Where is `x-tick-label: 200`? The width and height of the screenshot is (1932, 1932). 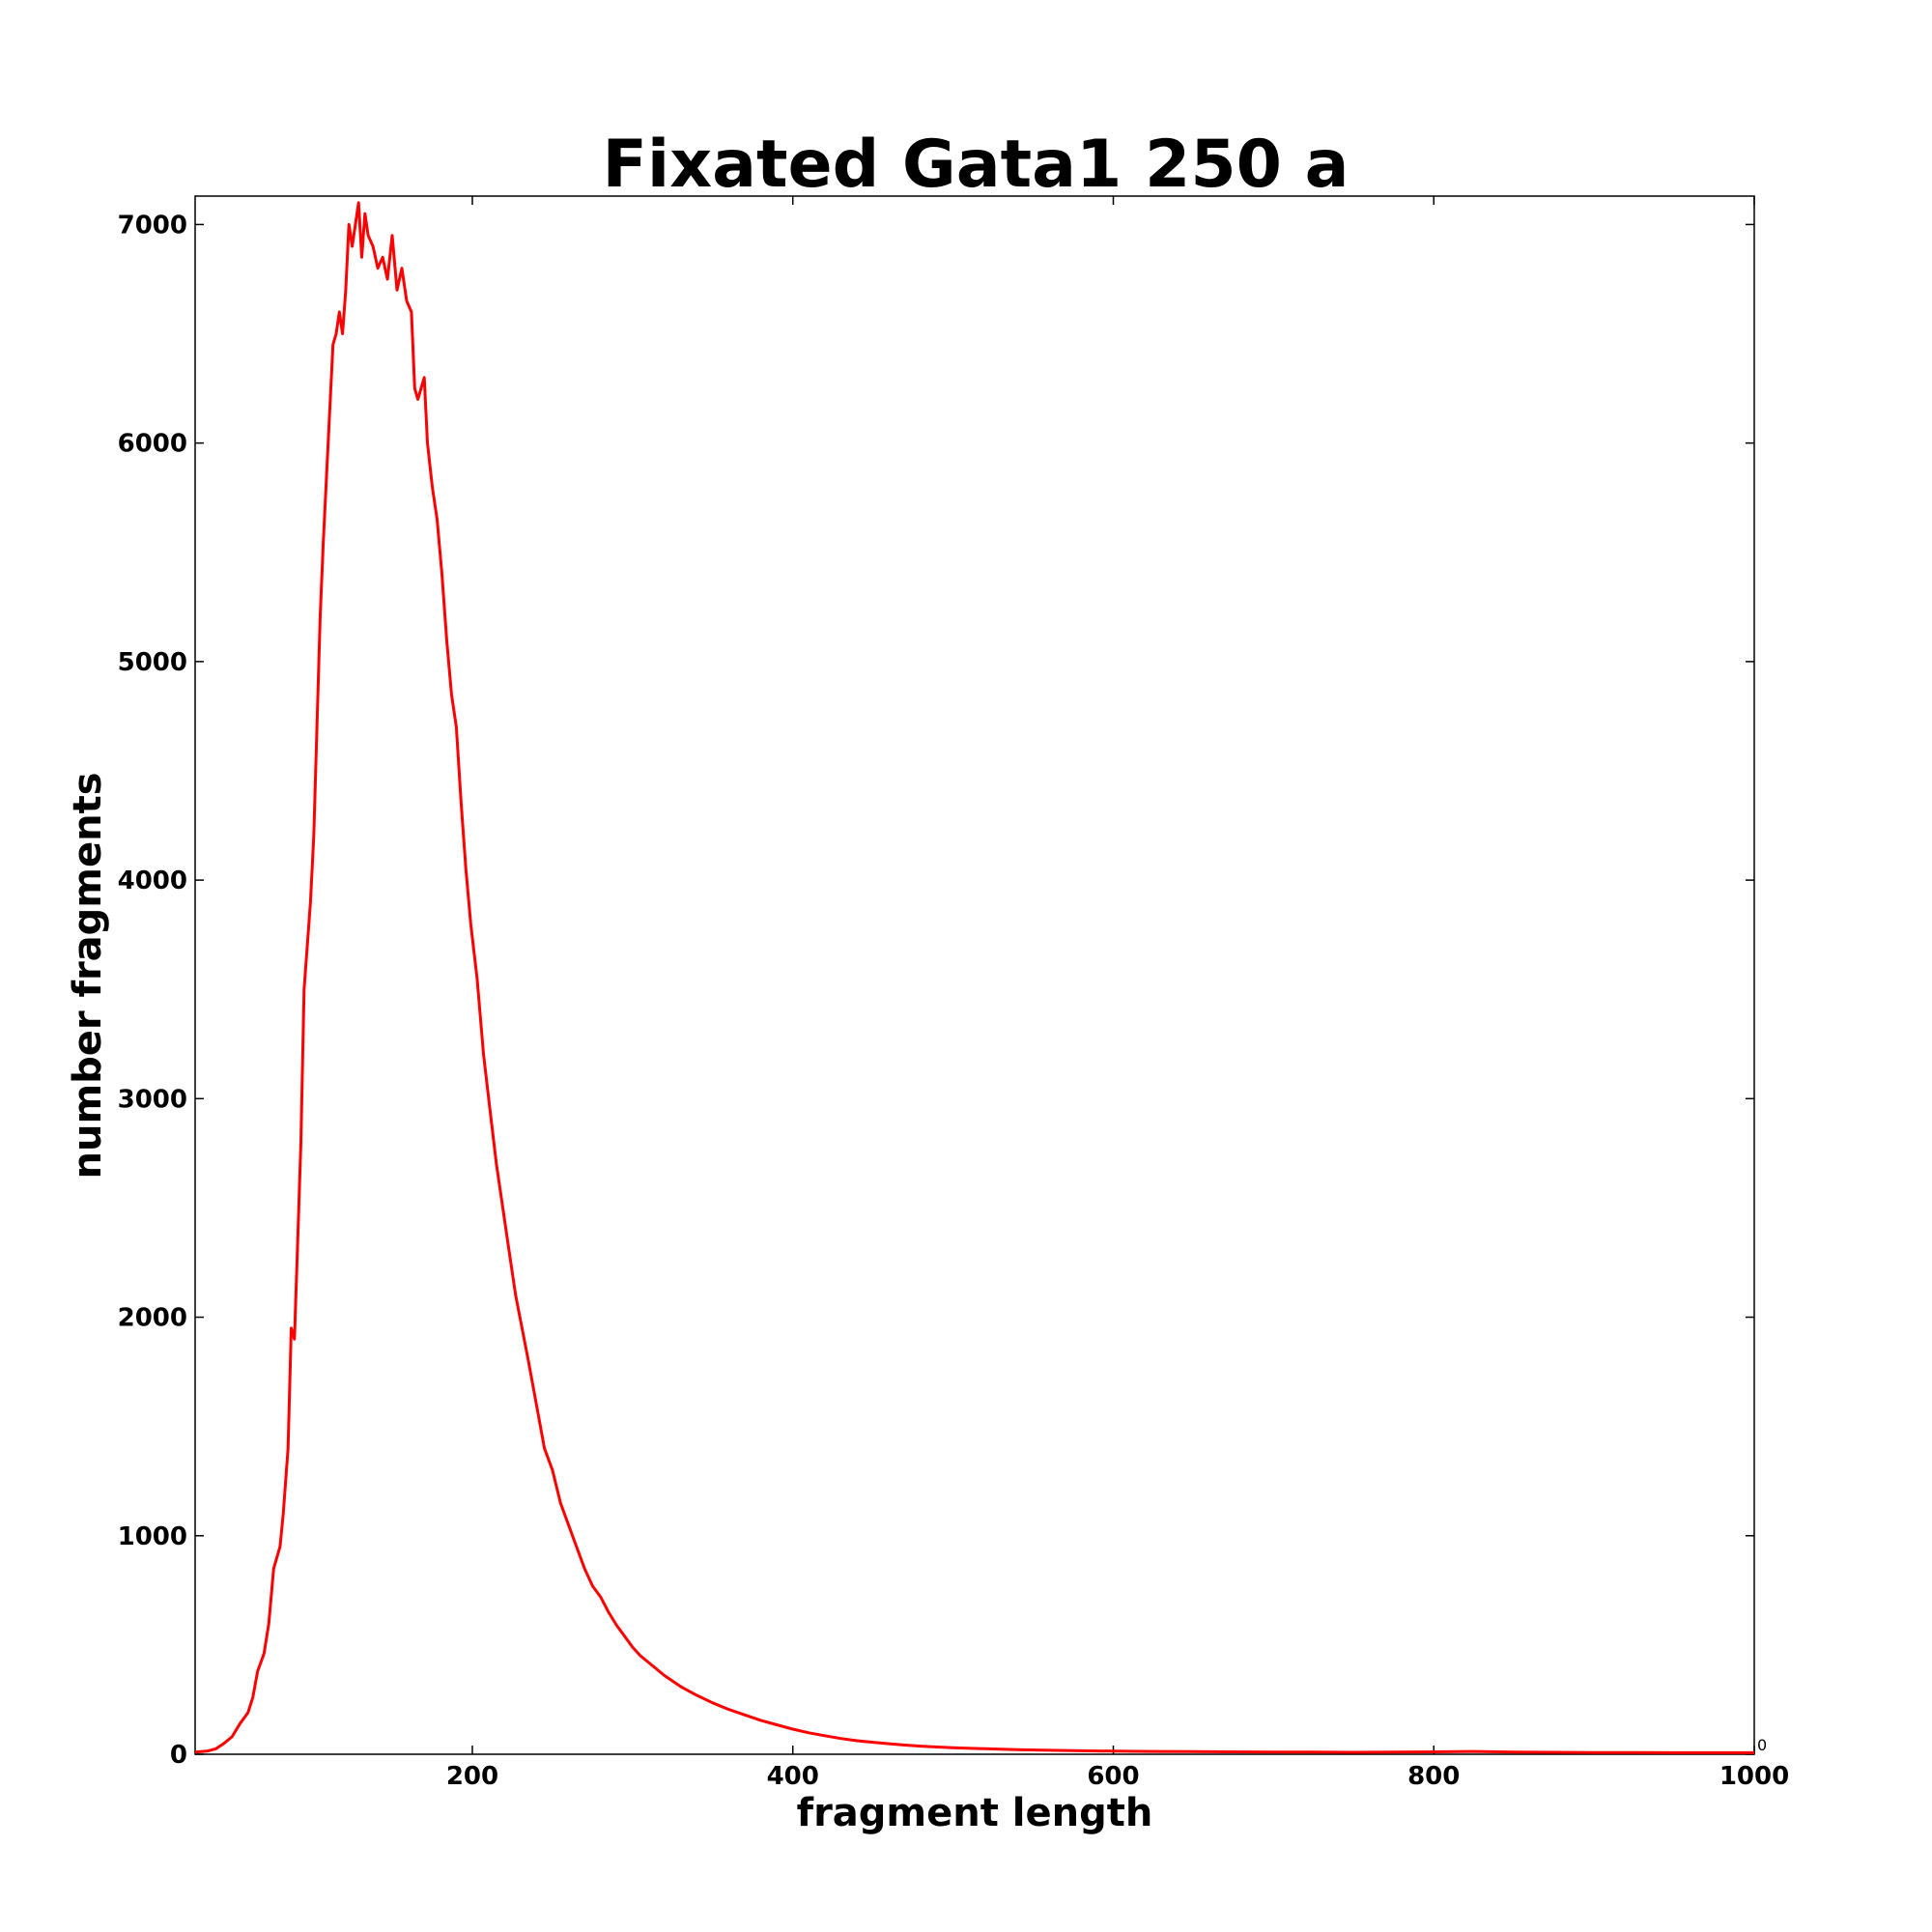 x-tick-label: 200 is located at coordinates (472, 1776).